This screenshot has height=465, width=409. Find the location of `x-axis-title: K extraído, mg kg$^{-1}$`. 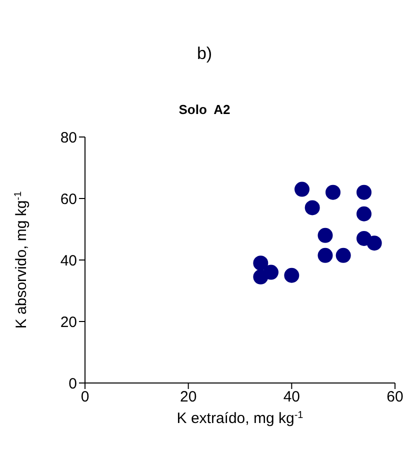

x-axis-title: K extraído, mg kg$^{-1}$ is located at coordinates (240, 418).